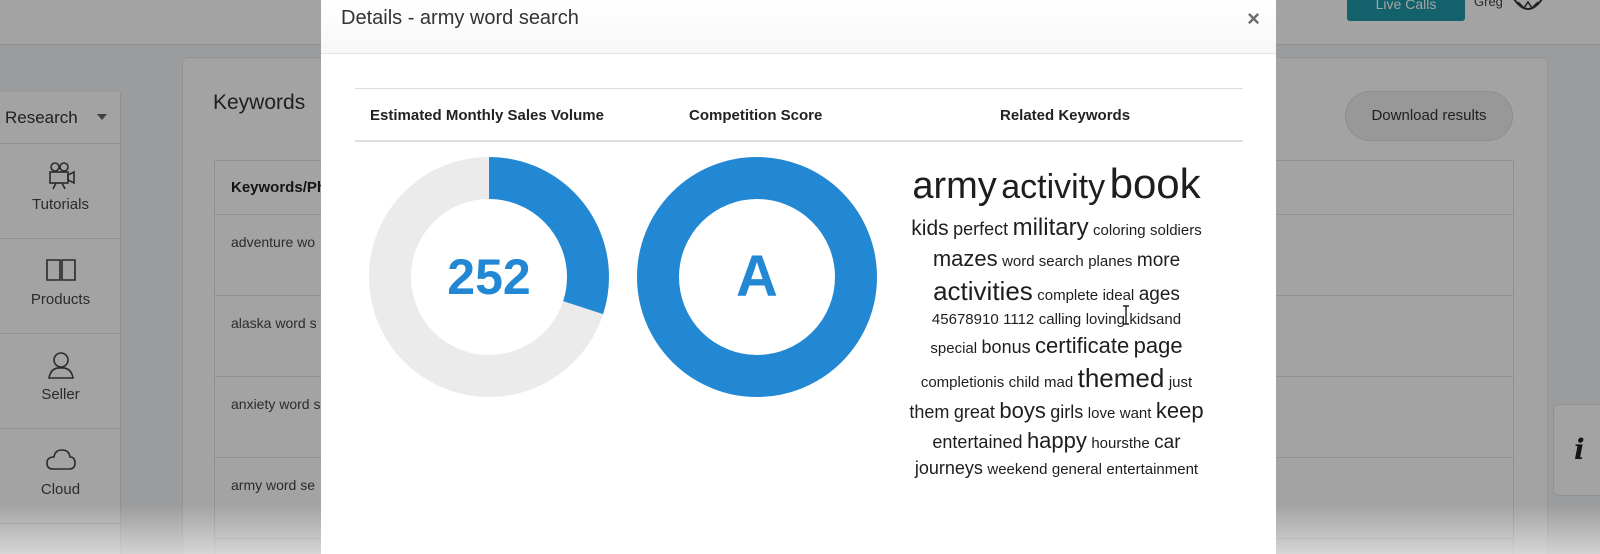 Image resolution: width=1600 pixels, height=554 pixels. Describe the element at coordinates (1158, 260) in the screenshot. I see `keyword-cloud-word: more` at that location.